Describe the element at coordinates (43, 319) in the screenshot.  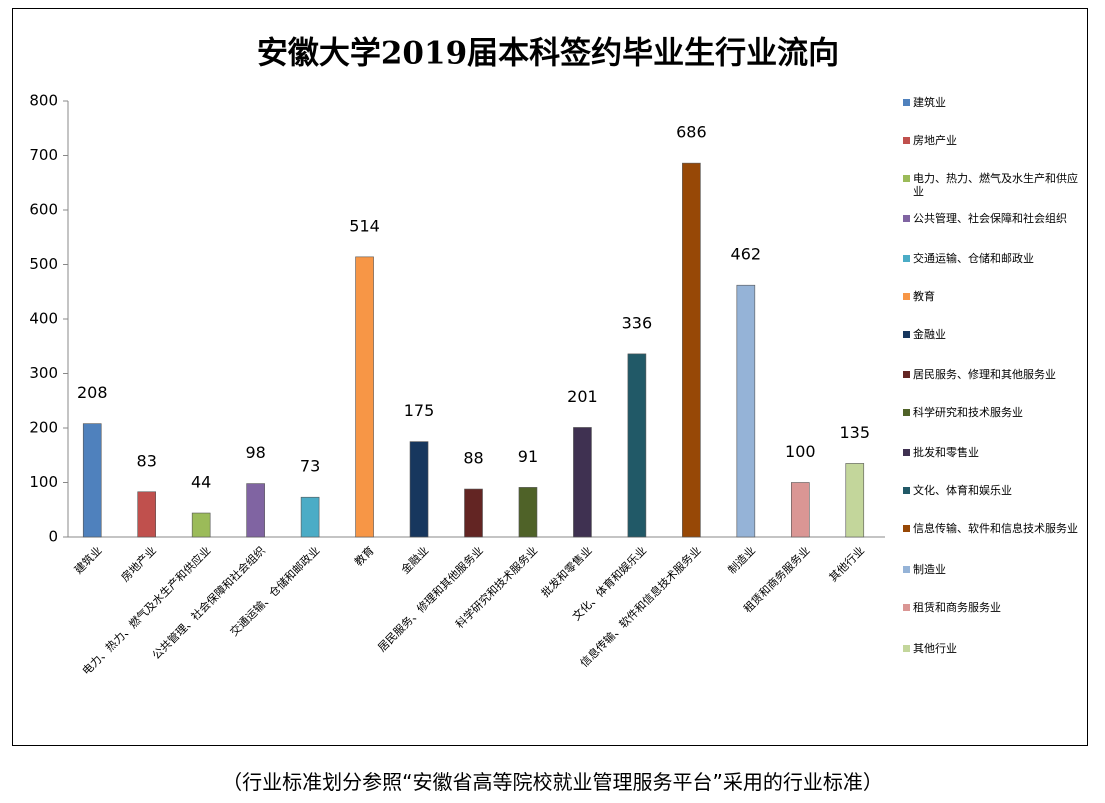
I see `y-tick-label: 400` at that location.